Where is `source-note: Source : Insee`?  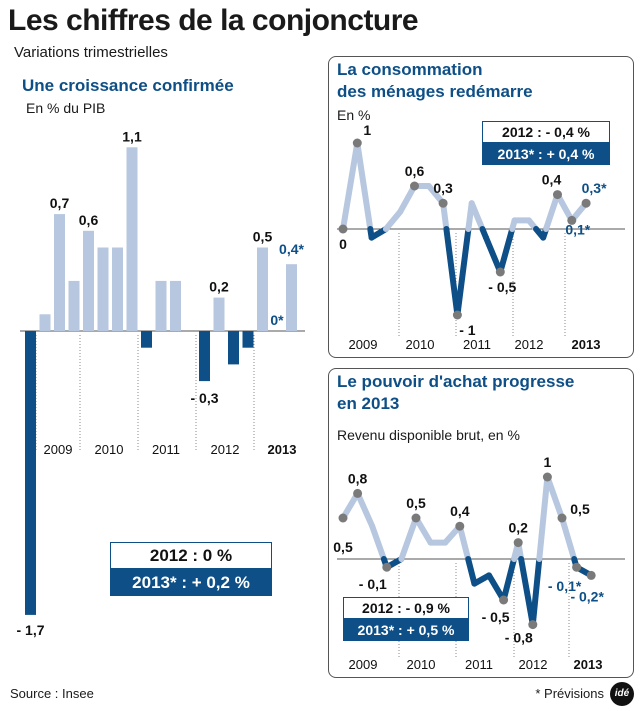
source-note: Source : Insee is located at coordinates (52, 693).